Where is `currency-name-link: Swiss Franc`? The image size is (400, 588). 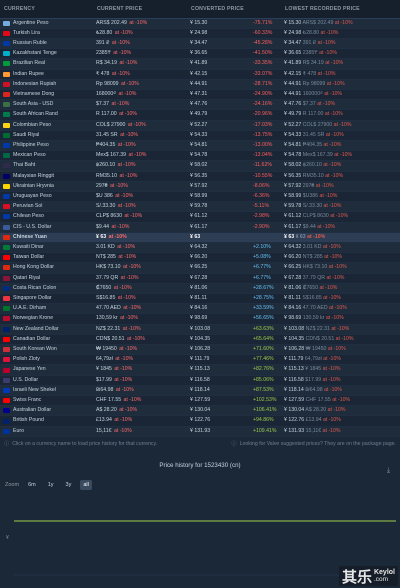 currency-name-link: Swiss Franc is located at coordinates (27, 400).